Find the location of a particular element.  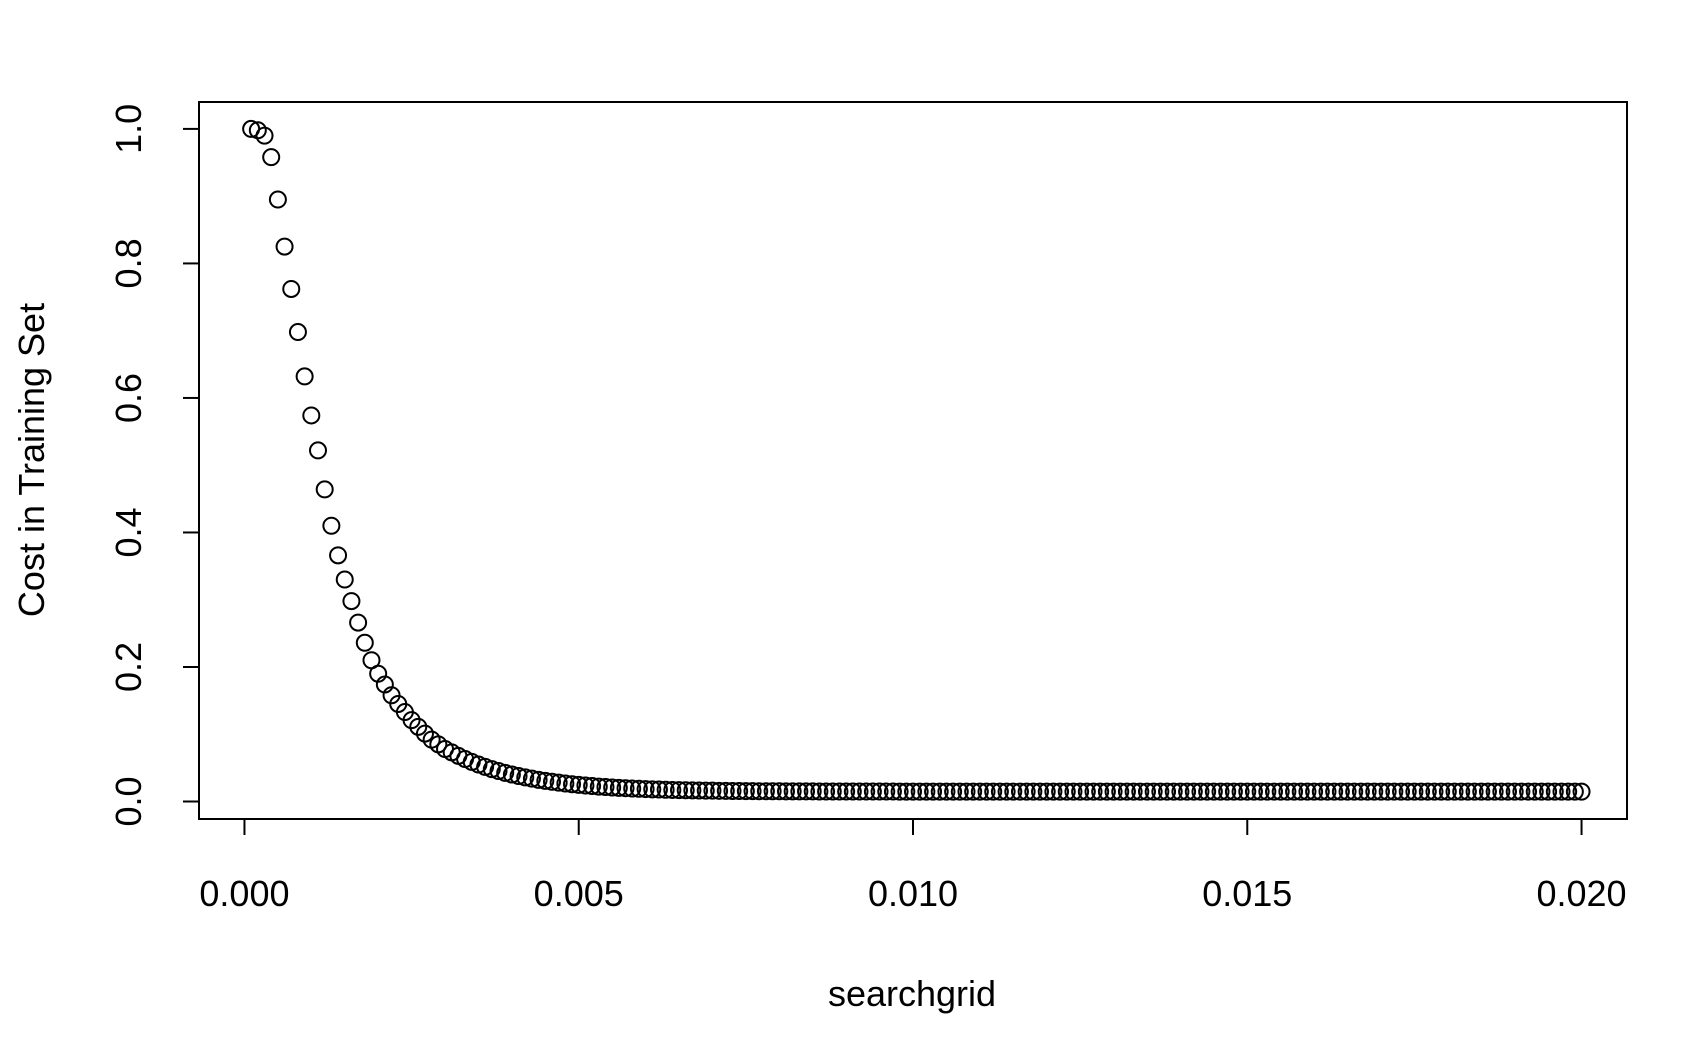

x-tick-label: 0.005 is located at coordinates (579, 893).